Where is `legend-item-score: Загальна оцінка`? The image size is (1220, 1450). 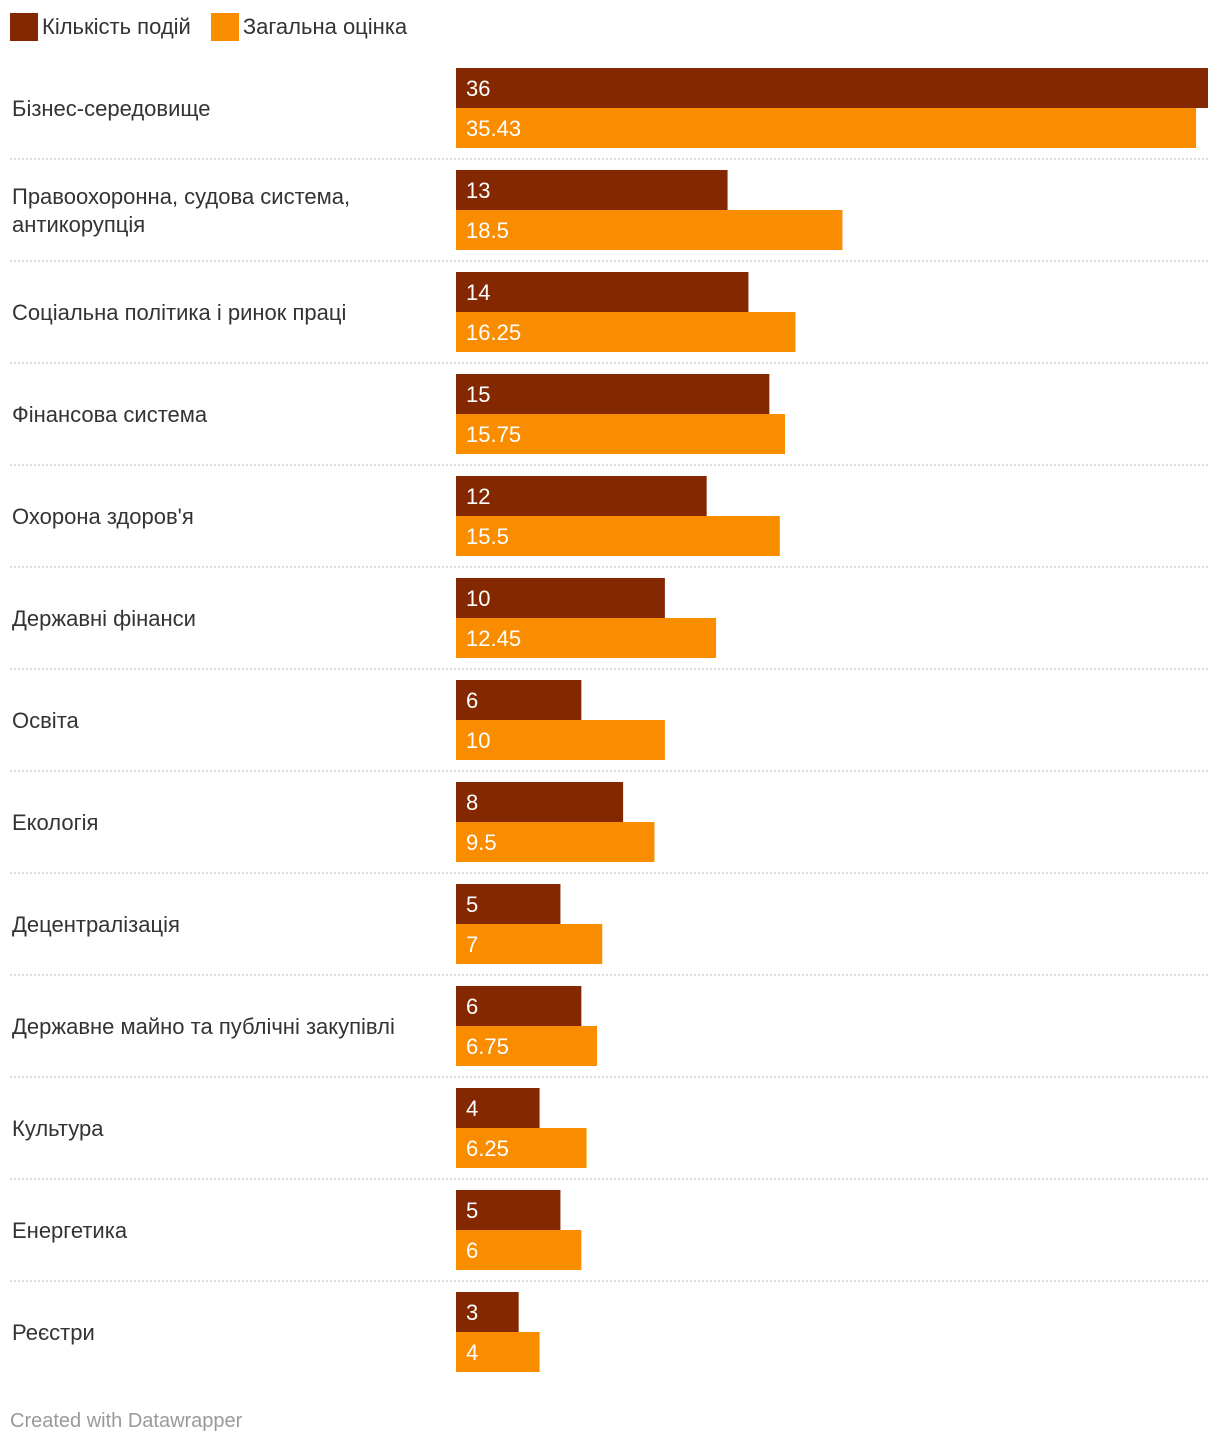 legend-item-score: Загальна оцінка is located at coordinates (309, 27).